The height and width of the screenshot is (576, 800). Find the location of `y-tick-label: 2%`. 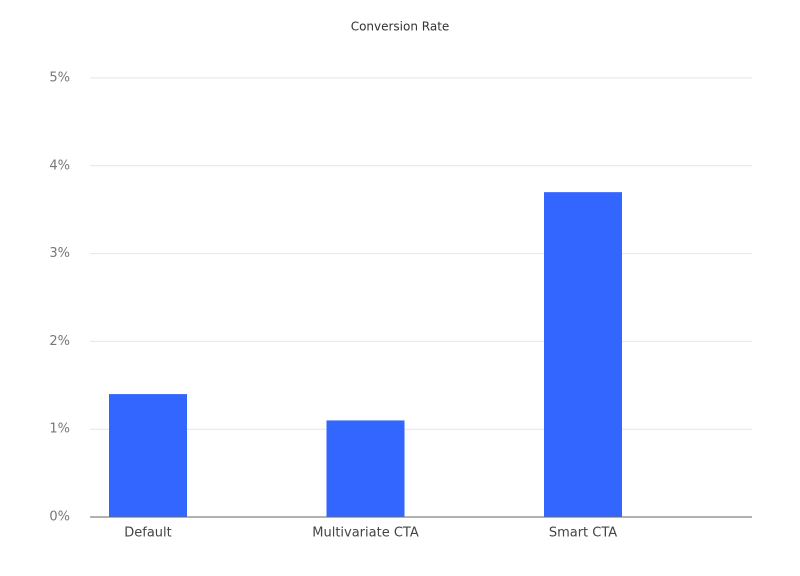

y-tick-label: 2% is located at coordinates (59, 341).